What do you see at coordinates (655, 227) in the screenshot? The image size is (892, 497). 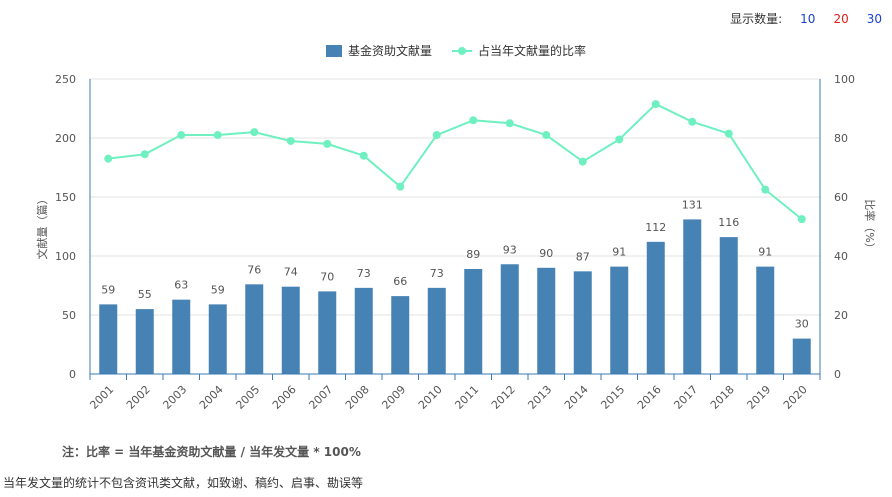 I see `bar-data-label: 112` at bounding box center [655, 227].